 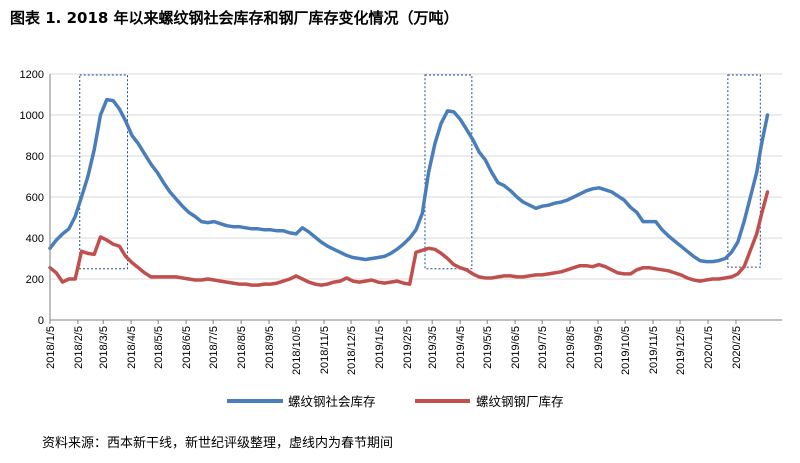 I want to click on y-tick-label: 0, so click(x=41, y=321).